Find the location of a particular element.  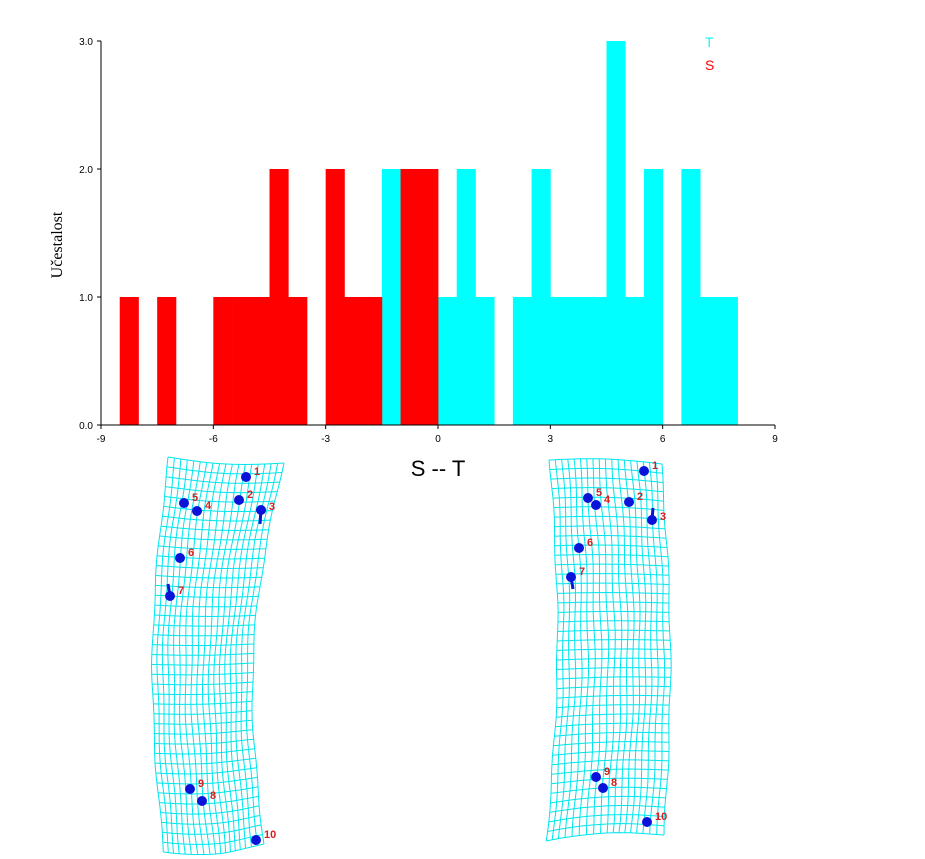

x-tick-label: 9 is located at coordinates (775, 439).